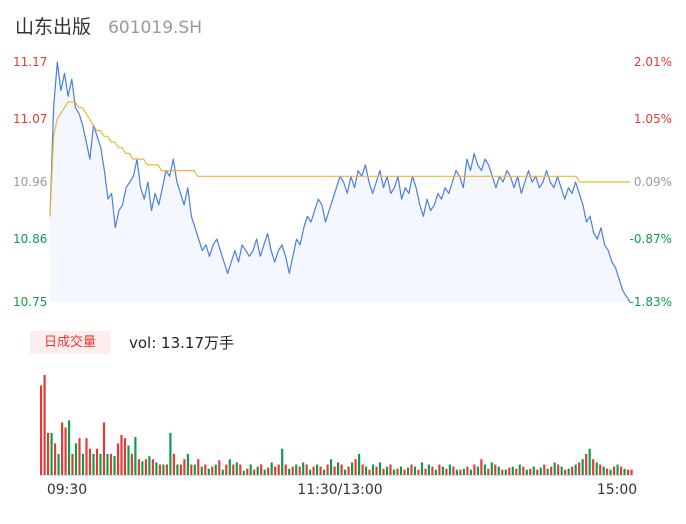 The height and width of the screenshot is (524, 686). I want to click on price-tick-label: 11.17, so click(30, 62).